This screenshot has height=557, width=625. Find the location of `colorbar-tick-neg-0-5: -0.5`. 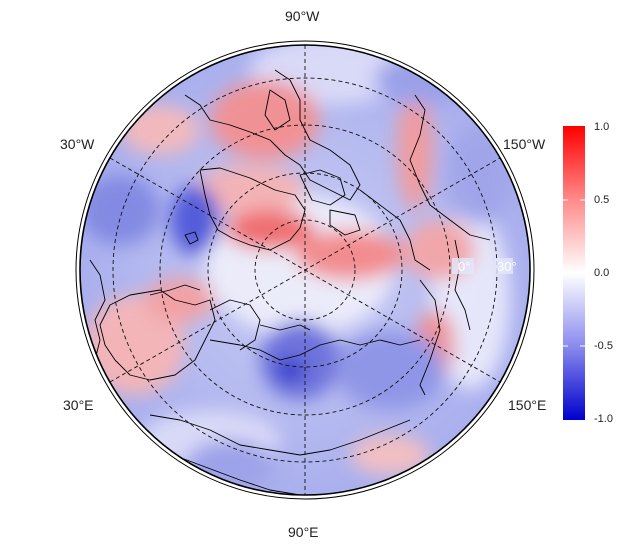

colorbar-tick-neg-0-5: -0.5 is located at coordinates (603, 346).